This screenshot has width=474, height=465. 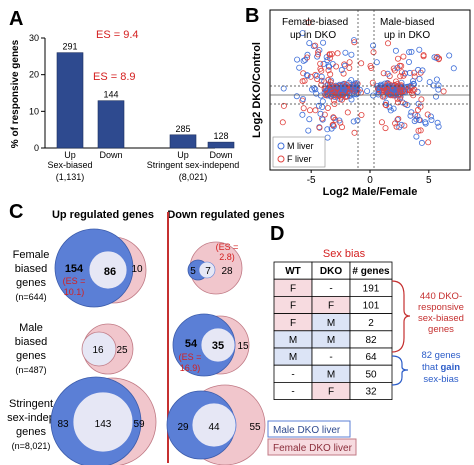 I want to click on table-cell-text: F, so click(x=331, y=306).